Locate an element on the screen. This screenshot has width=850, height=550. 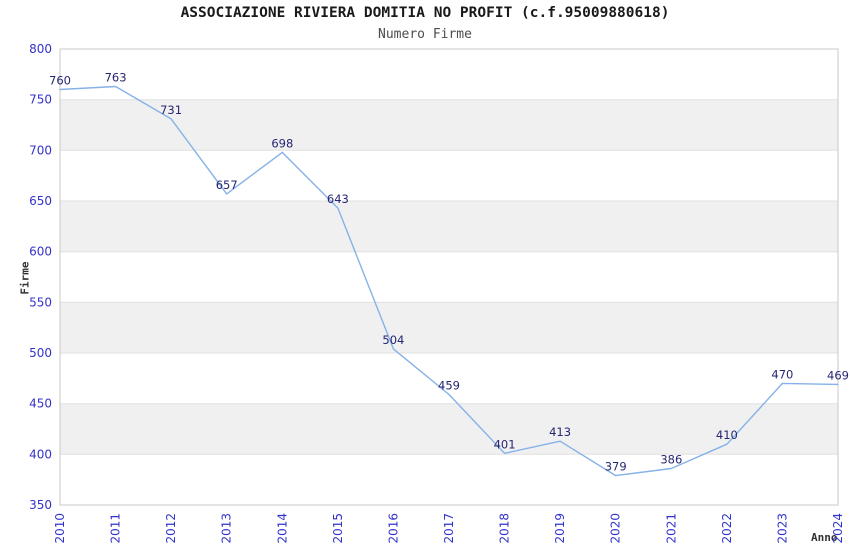
x-tick-label: 2021 is located at coordinates (671, 528).